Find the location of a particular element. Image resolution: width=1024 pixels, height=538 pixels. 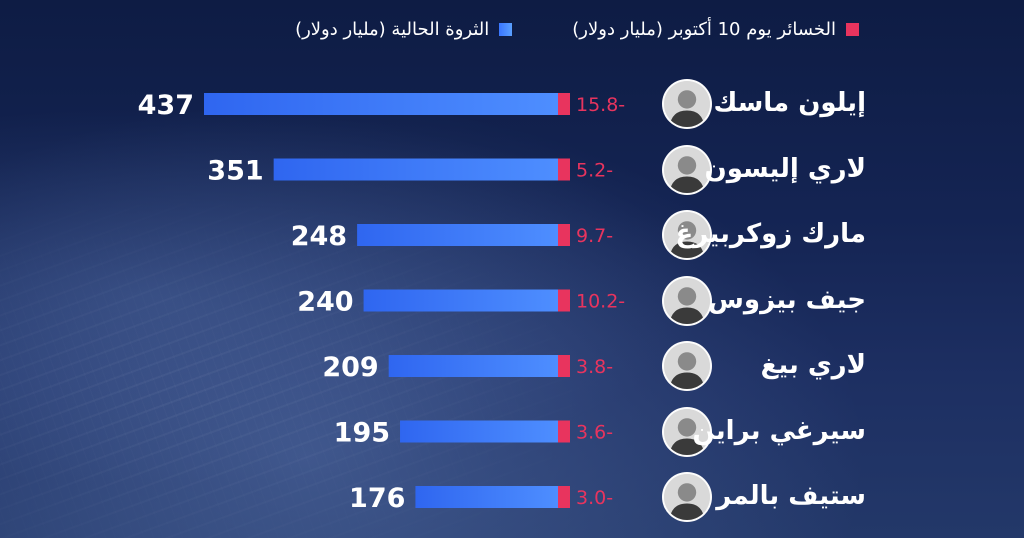

loss-value-label: 5.2- is located at coordinates (594, 171).